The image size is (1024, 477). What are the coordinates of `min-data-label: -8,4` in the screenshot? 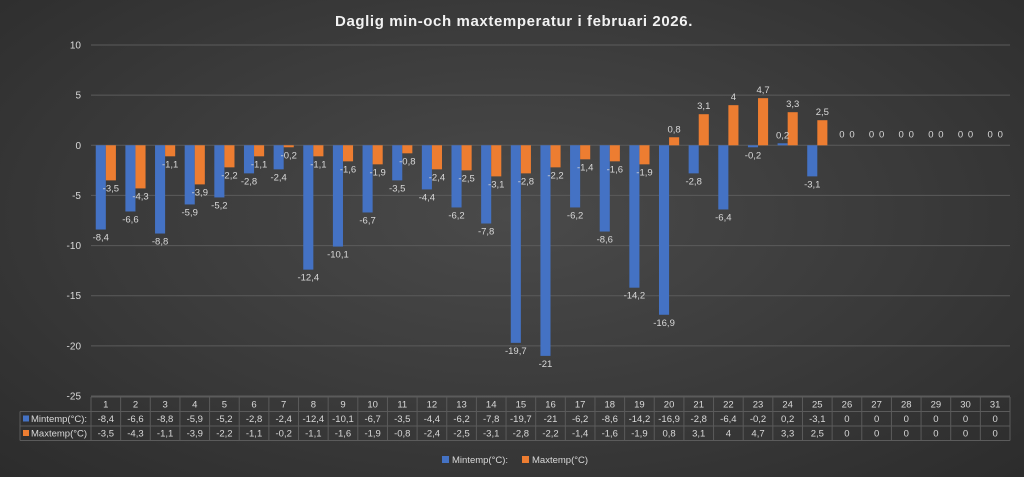 It's located at (101, 238).